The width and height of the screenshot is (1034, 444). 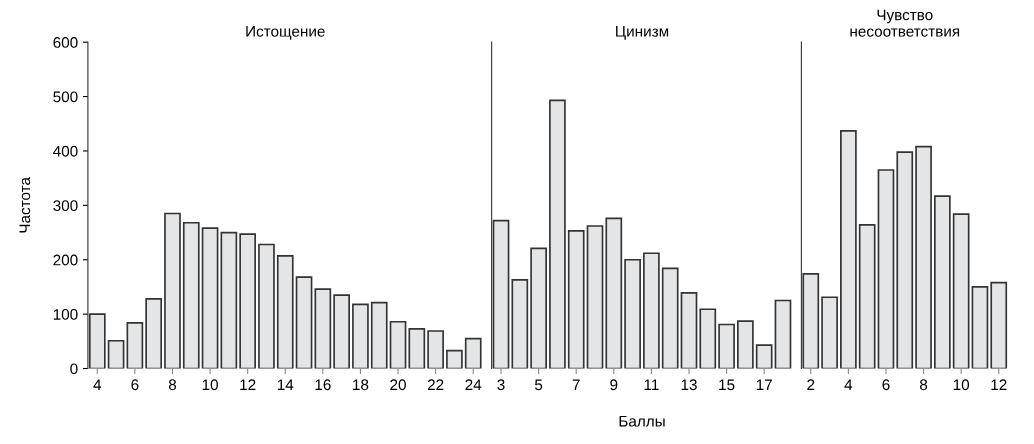 I want to click on x-tick-label: 13, so click(x=689, y=385).